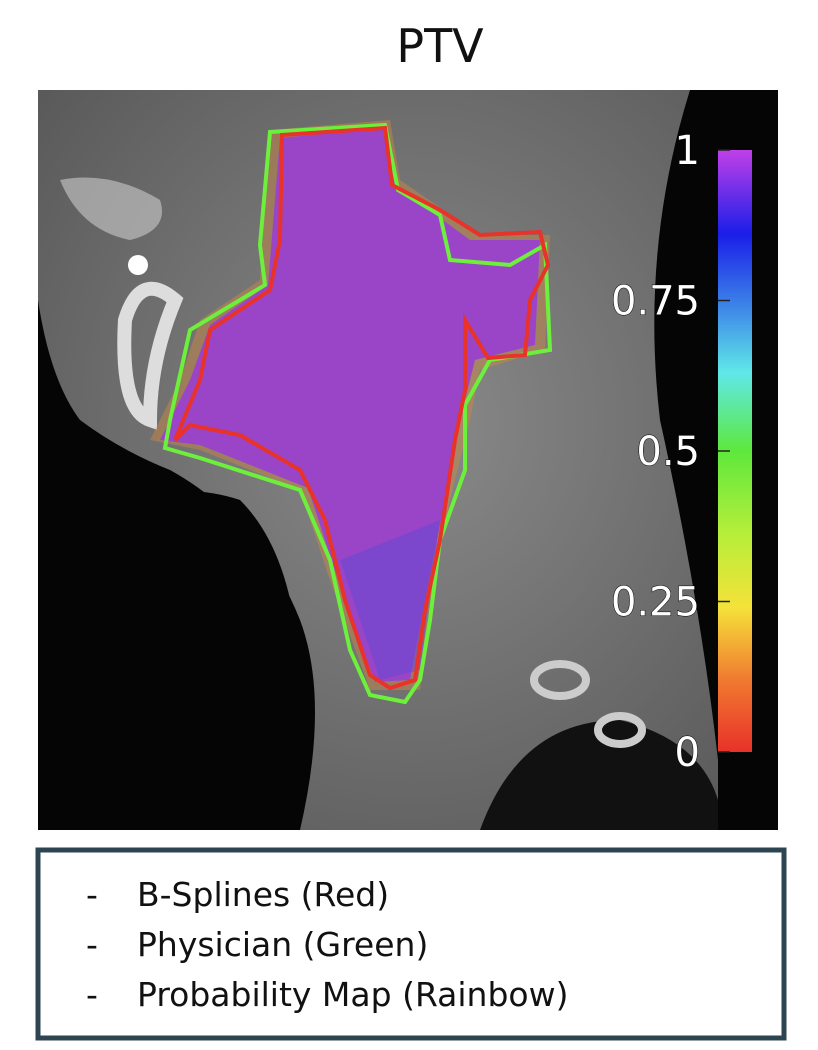 Image resolution: width=818 pixels, height=1050 pixels. Describe the element at coordinates (668, 452) in the screenshot. I see `colorbar-tick-label: 0.5` at that location.